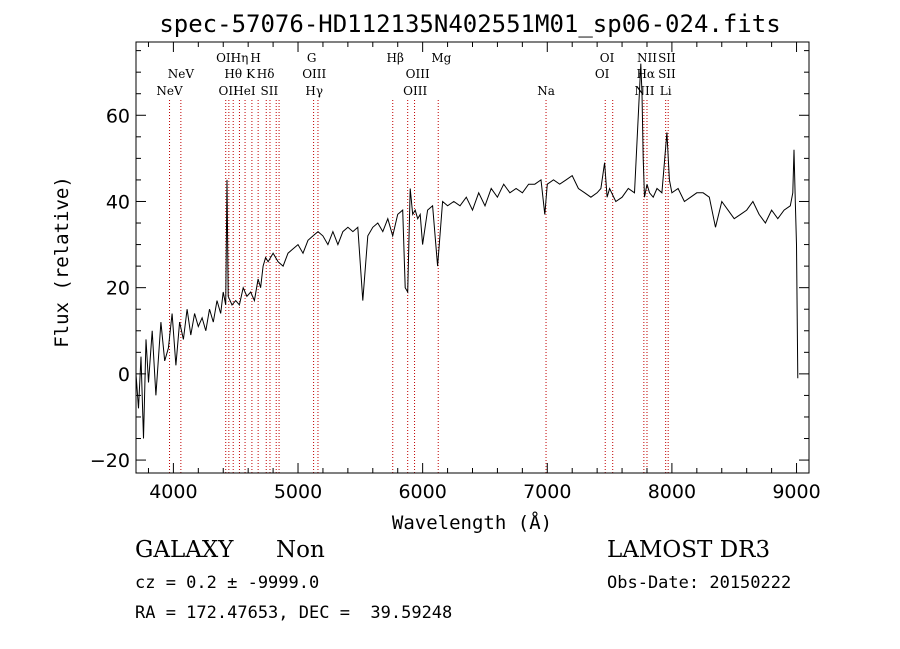  Describe the element at coordinates (233, 74) in the screenshot. I see `line-label: Hθ` at that location.